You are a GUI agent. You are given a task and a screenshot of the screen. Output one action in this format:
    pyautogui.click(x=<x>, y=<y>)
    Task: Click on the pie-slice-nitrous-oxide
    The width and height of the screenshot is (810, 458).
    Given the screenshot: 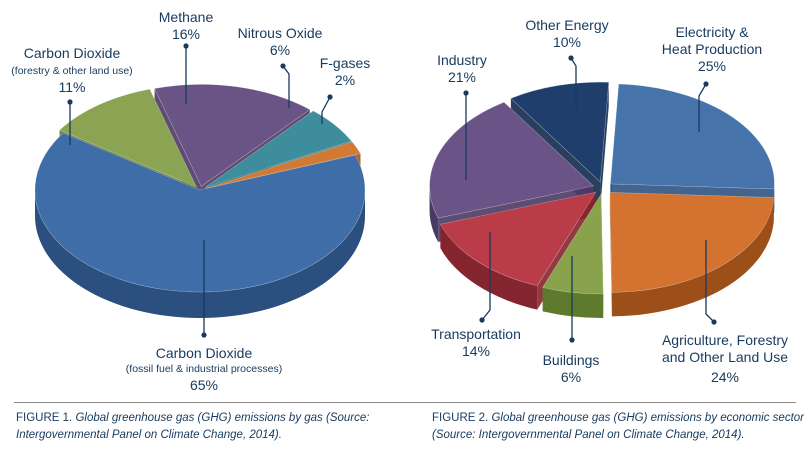 What is the action you would take?
    pyautogui.click(x=278, y=149)
    